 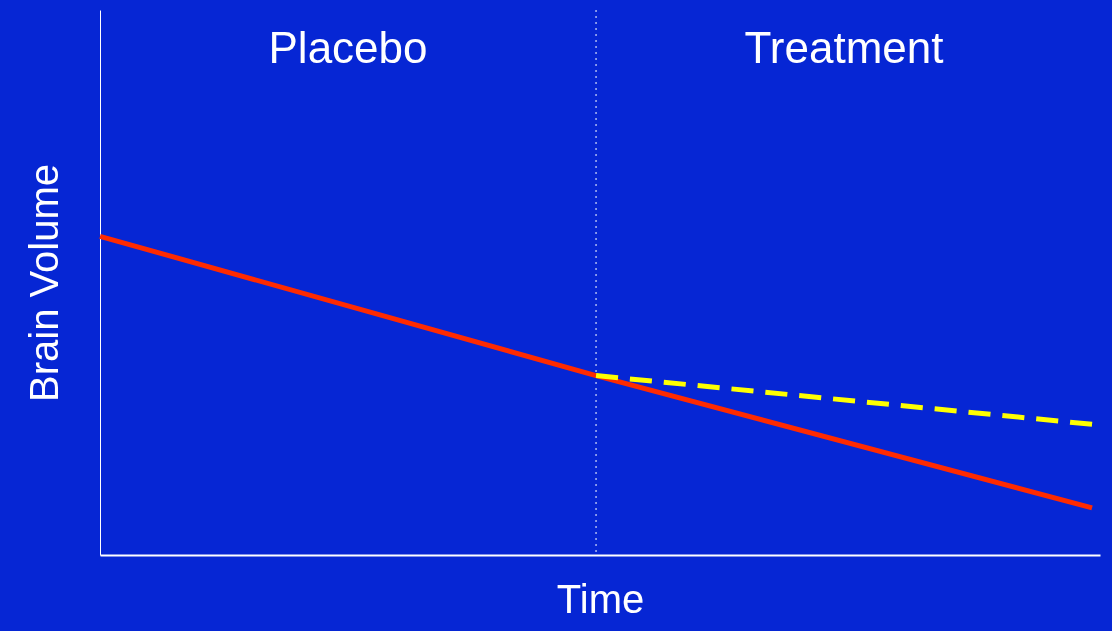 I want to click on x-axis-title: Time, so click(x=600, y=598).